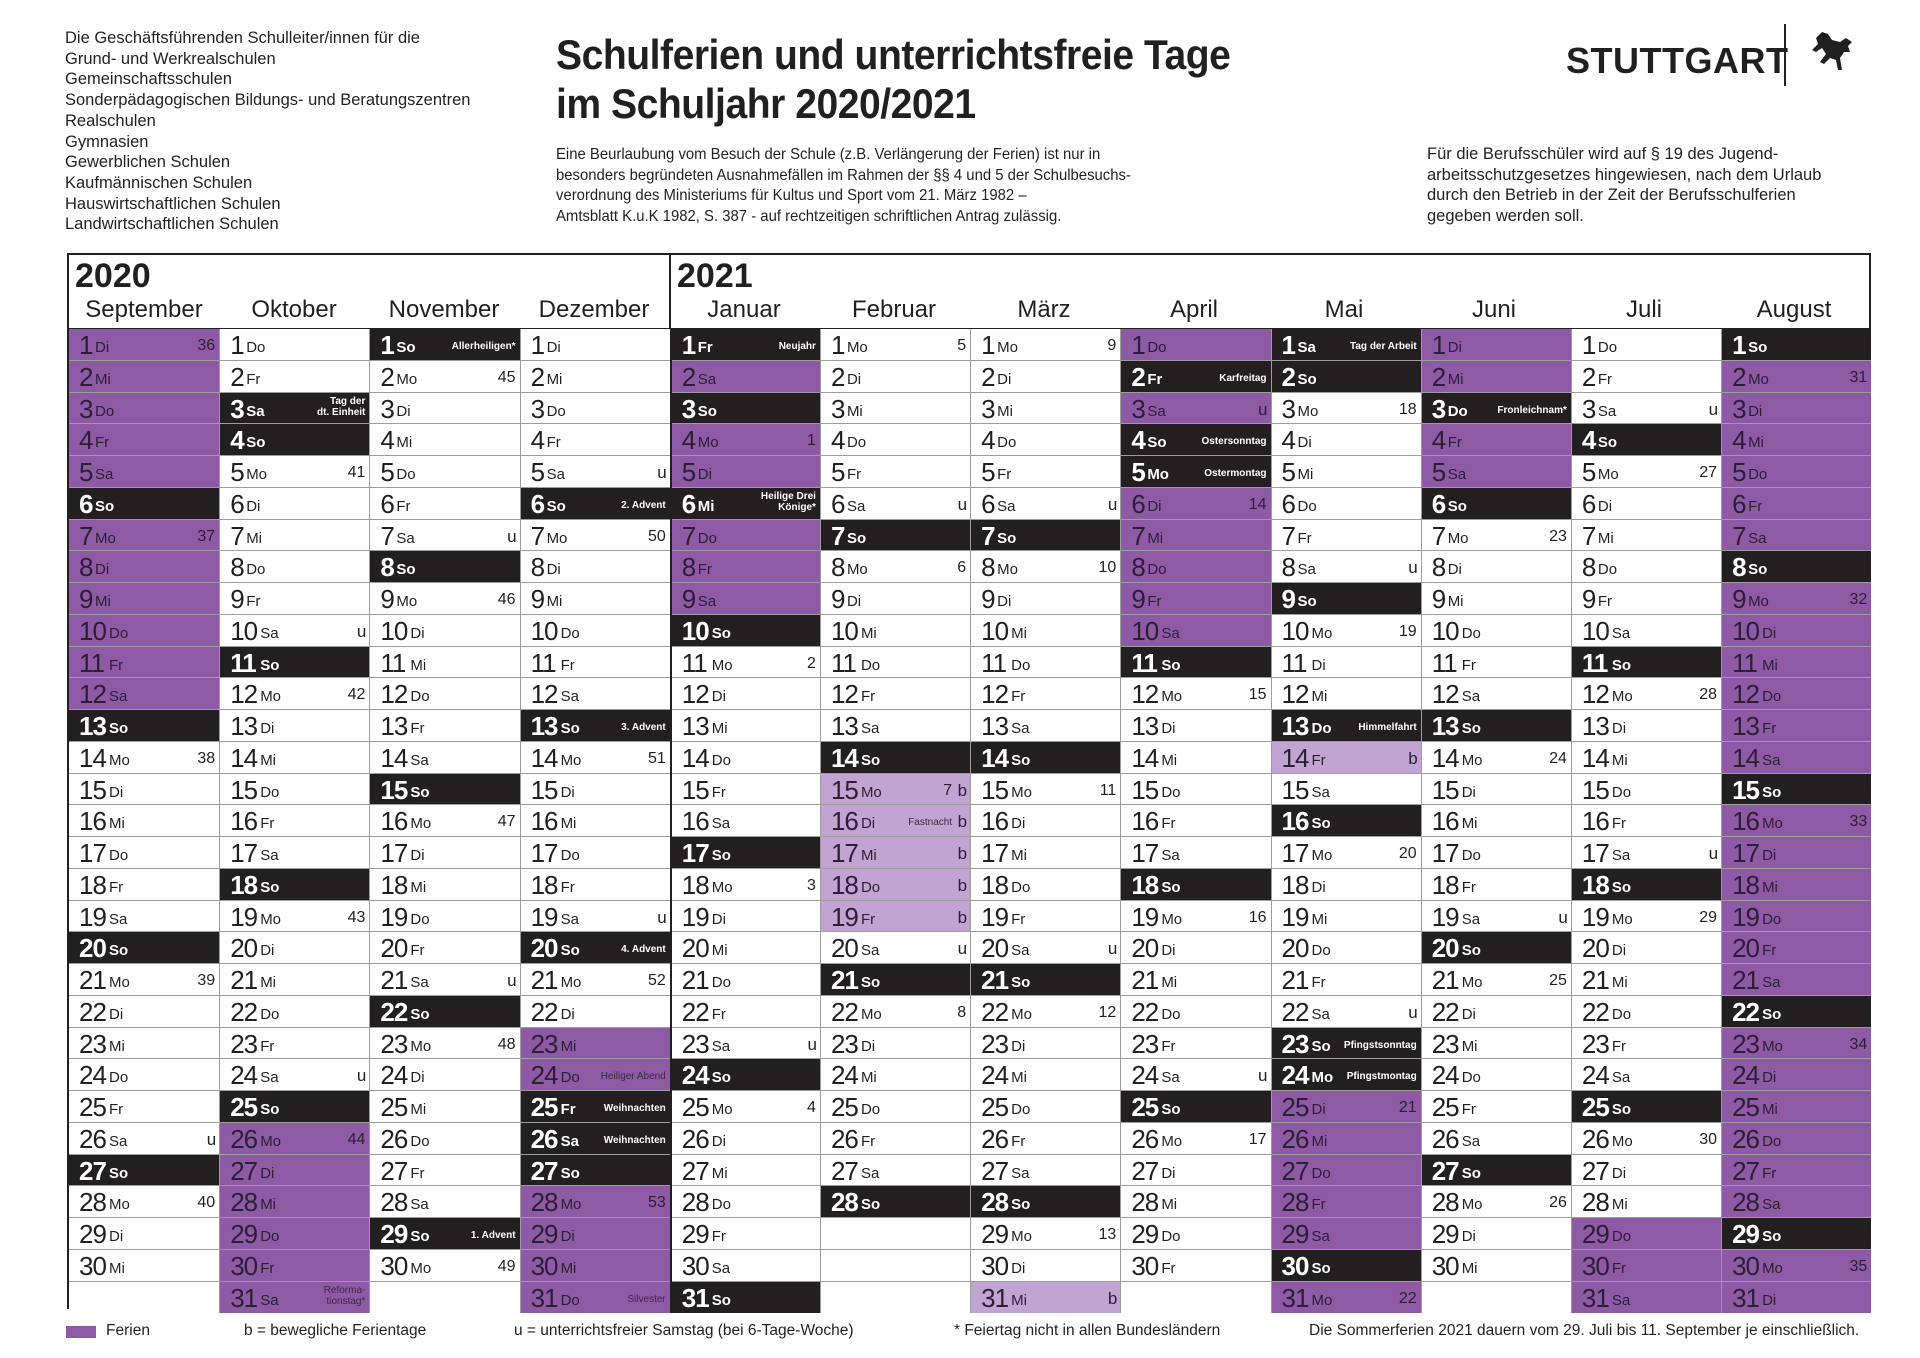 The image size is (1920, 1358). Describe the element at coordinates (1295, 1265) in the screenshot. I see `day-number: 30` at that location.